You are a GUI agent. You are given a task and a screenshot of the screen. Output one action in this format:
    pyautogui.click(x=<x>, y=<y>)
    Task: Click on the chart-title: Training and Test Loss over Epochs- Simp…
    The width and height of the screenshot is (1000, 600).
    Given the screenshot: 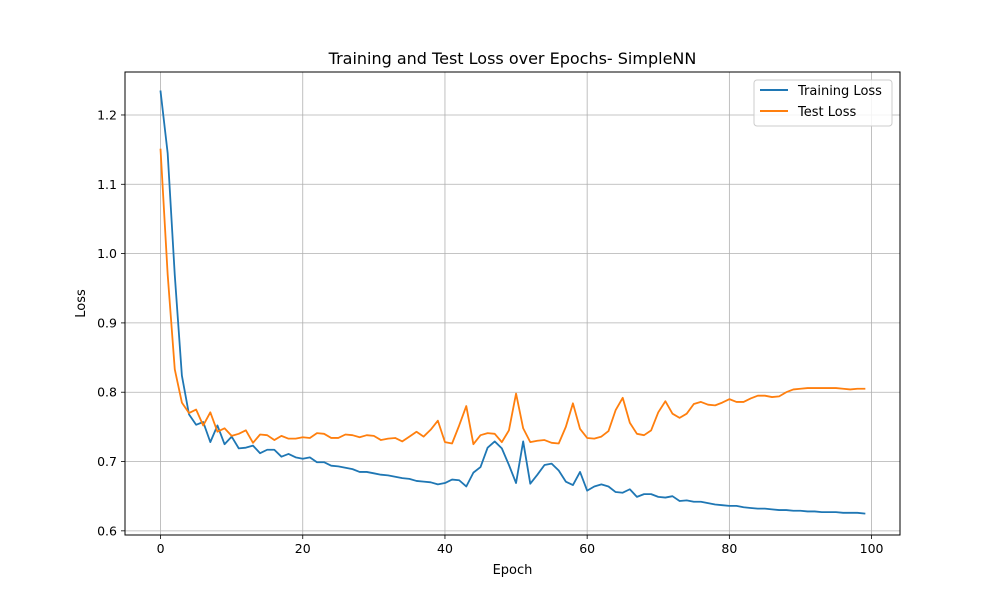 What is the action you would take?
    pyautogui.click(x=512, y=58)
    